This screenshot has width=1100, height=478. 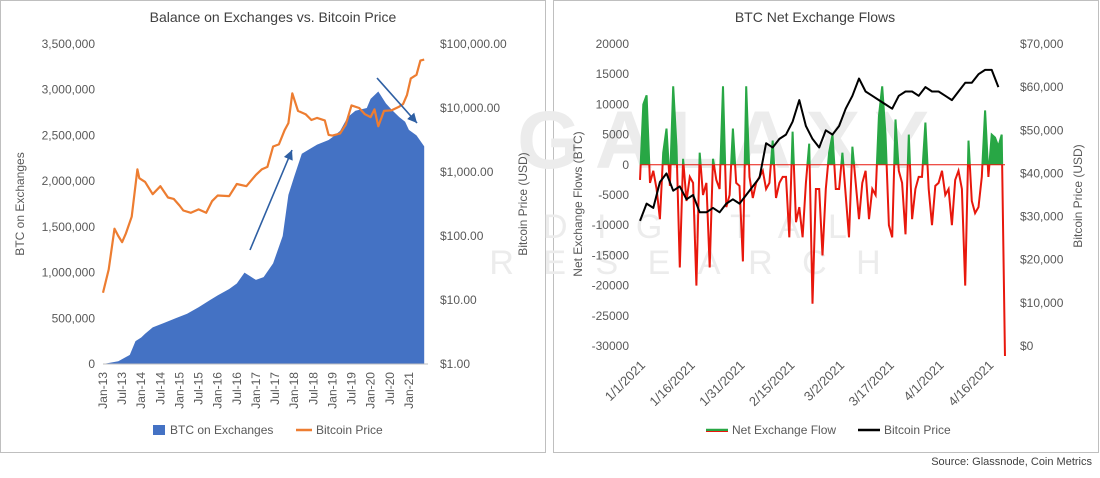 I want to click on x-tick-label: Jan-15, so click(x=179, y=390).